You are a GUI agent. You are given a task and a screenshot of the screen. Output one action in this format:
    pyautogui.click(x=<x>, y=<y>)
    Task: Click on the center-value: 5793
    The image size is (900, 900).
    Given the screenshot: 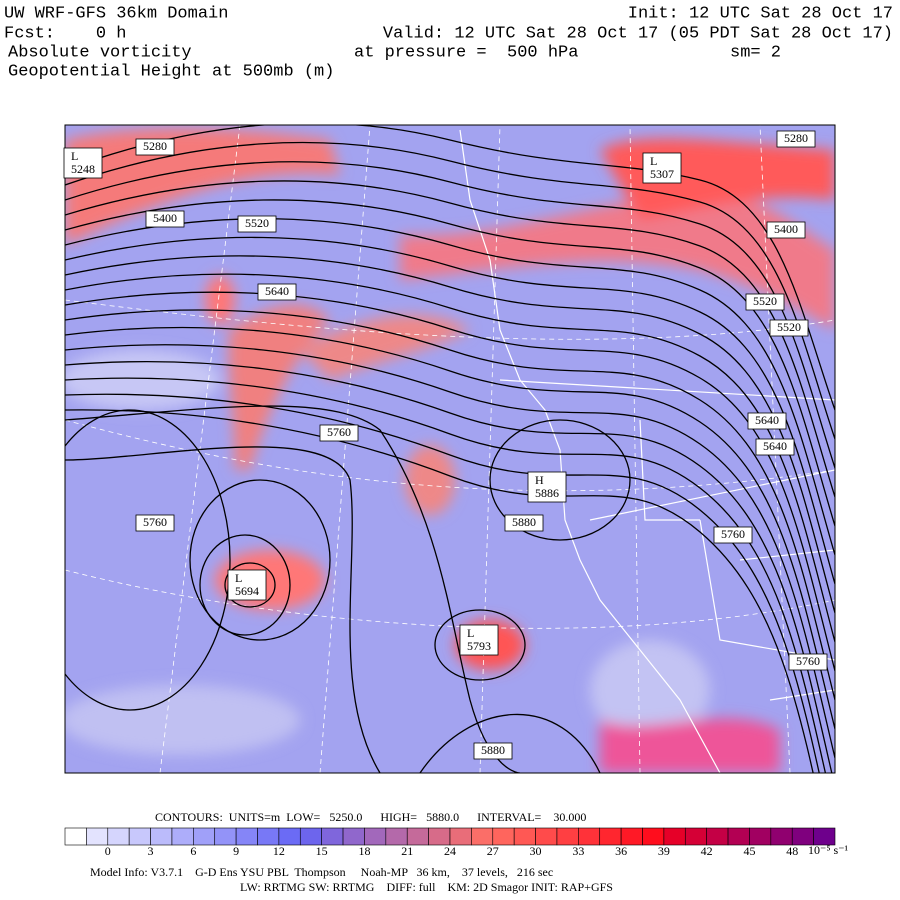 What is the action you would take?
    pyautogui.click(x=479, y=646)
    